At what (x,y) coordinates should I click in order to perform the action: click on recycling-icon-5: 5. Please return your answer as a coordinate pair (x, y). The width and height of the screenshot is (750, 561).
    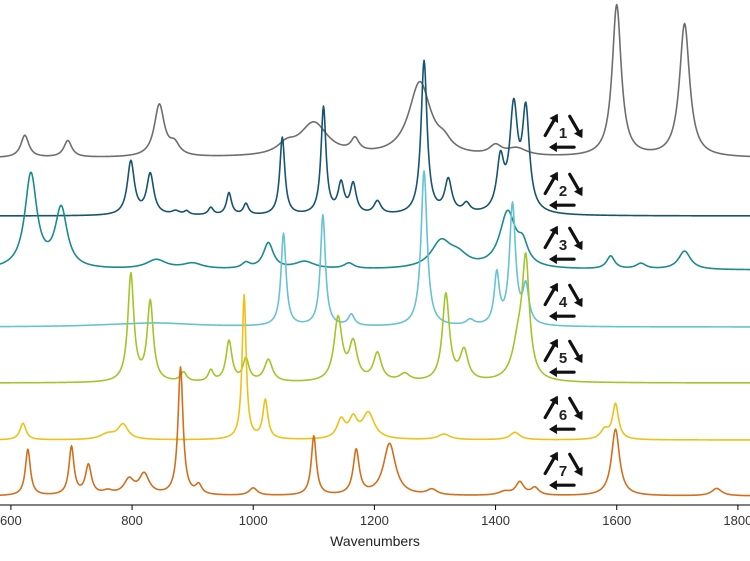
    Looking at the image, I should click on (563, 358).